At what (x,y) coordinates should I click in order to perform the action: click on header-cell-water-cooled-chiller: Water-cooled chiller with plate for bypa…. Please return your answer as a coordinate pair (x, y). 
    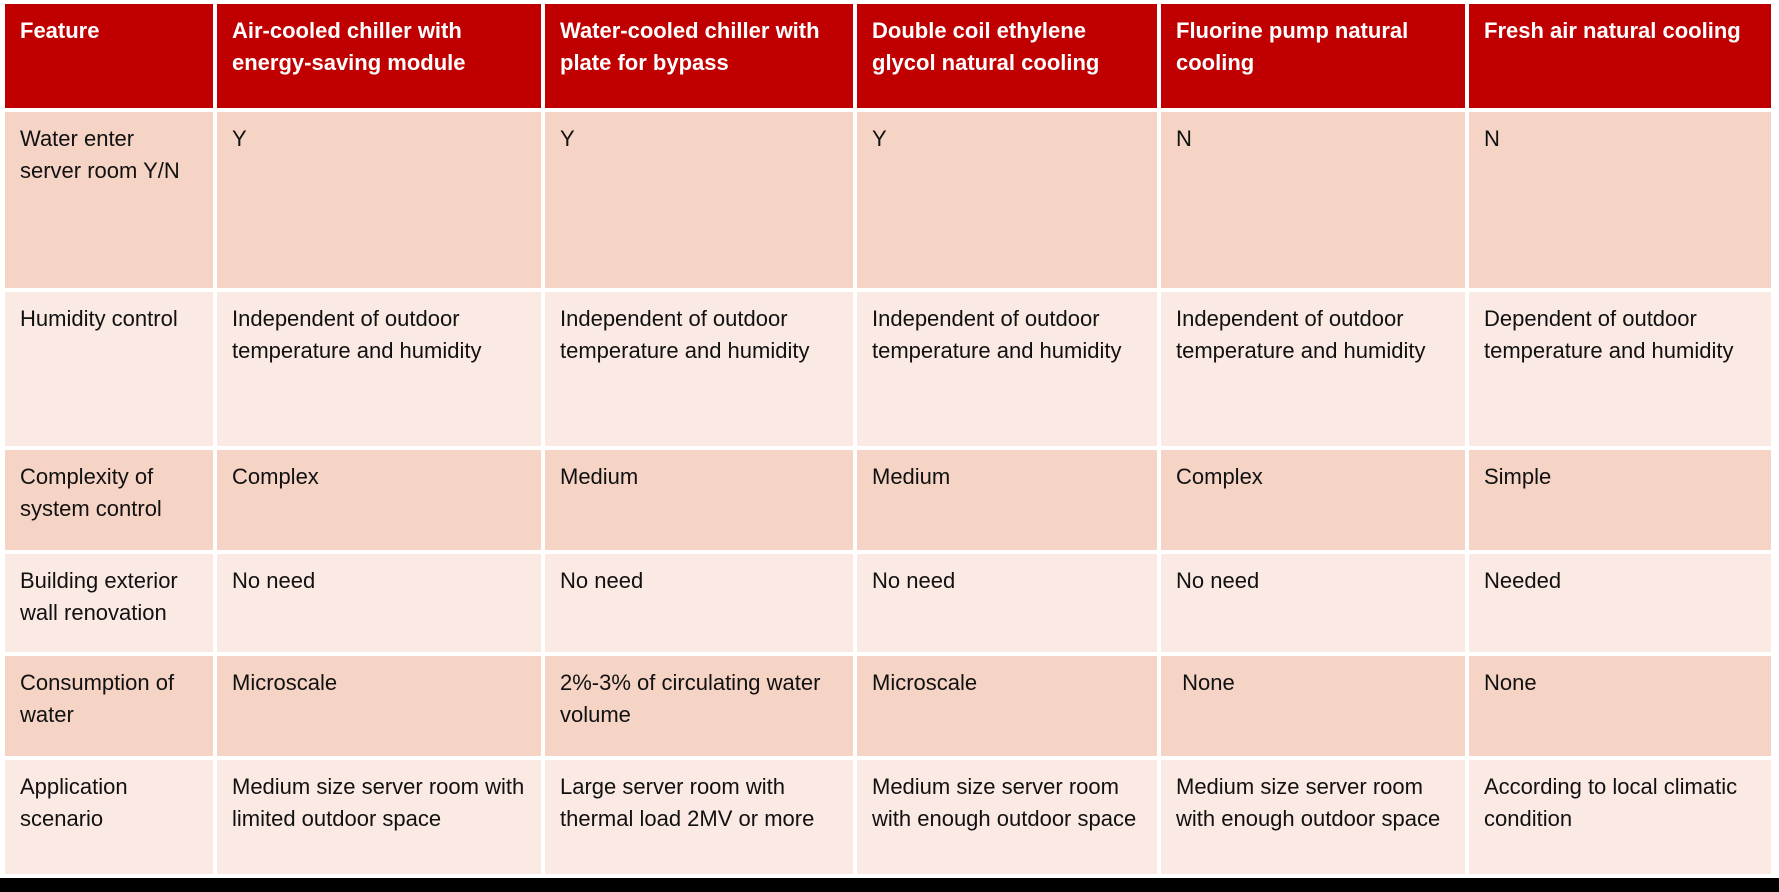
    Looking at the image, I should click on (699, 56).